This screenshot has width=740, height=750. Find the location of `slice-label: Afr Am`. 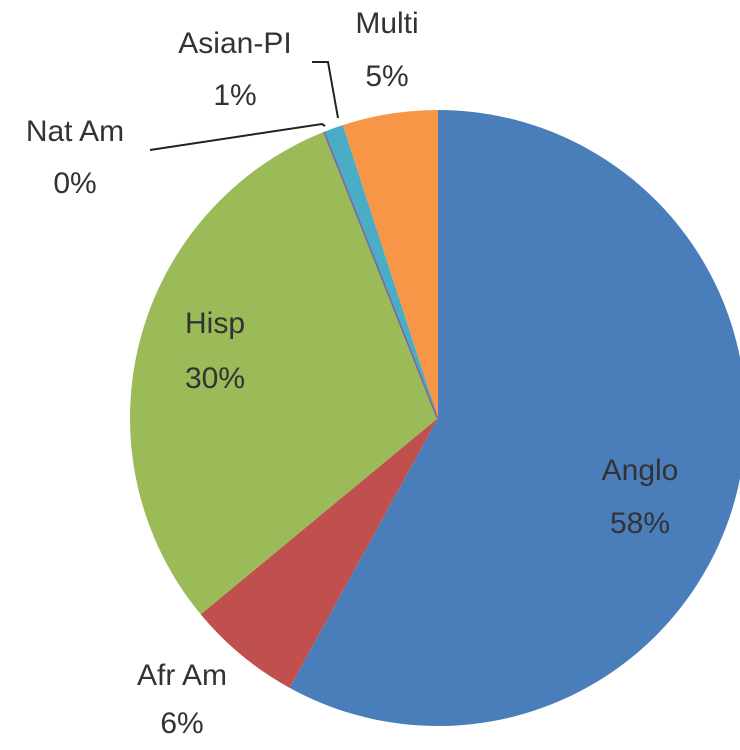

slice-label: Afr Am is located at coordinates (182, 675).